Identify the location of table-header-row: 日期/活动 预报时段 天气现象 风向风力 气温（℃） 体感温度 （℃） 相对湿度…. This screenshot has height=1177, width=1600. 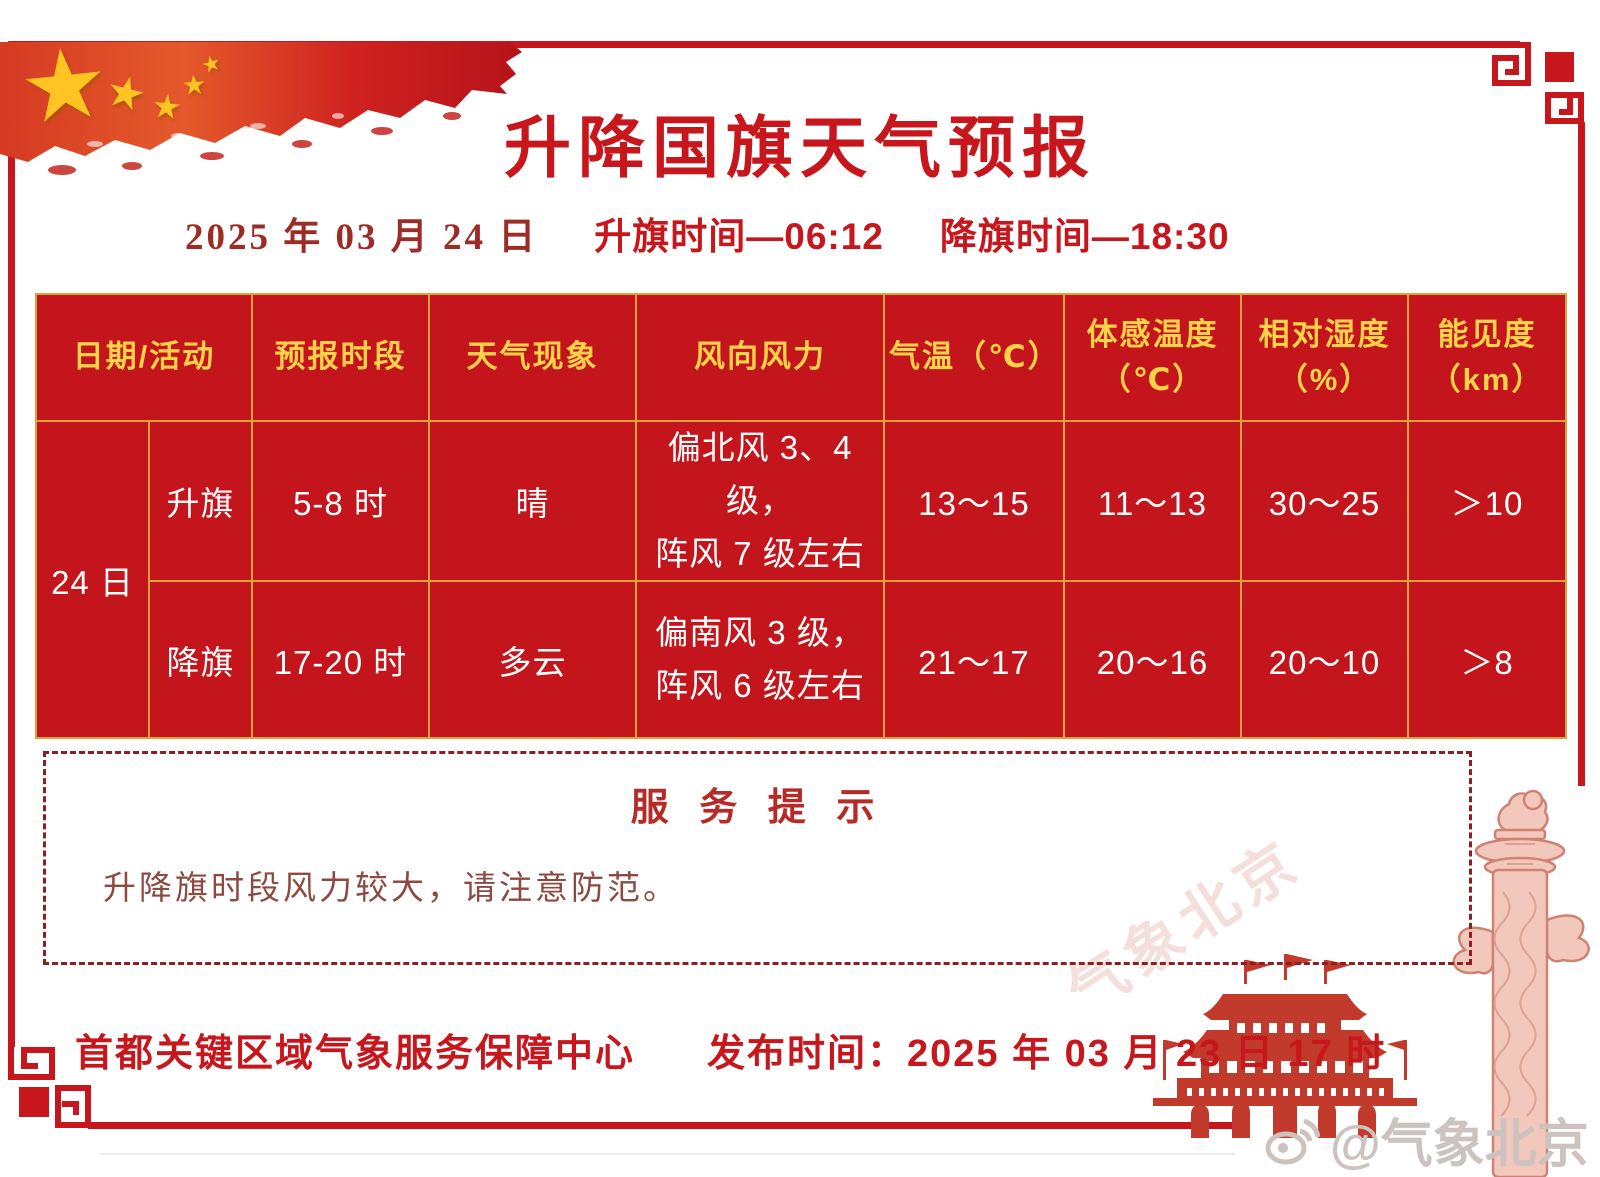
(801, 357).